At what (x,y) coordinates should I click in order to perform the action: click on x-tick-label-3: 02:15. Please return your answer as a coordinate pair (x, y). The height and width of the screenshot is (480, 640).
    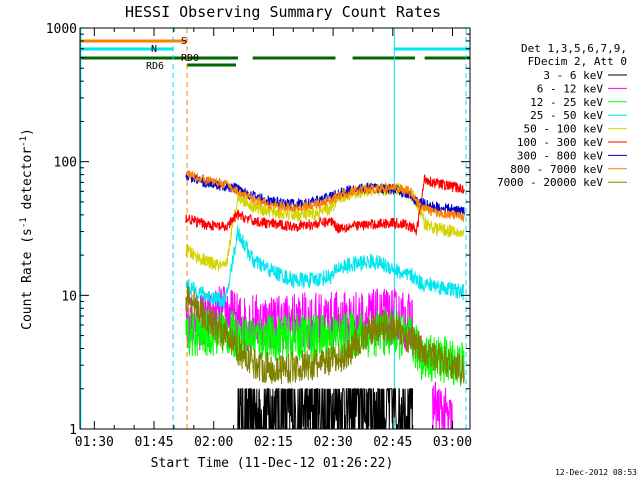
    Looking at the image, I should click on (273, 442).